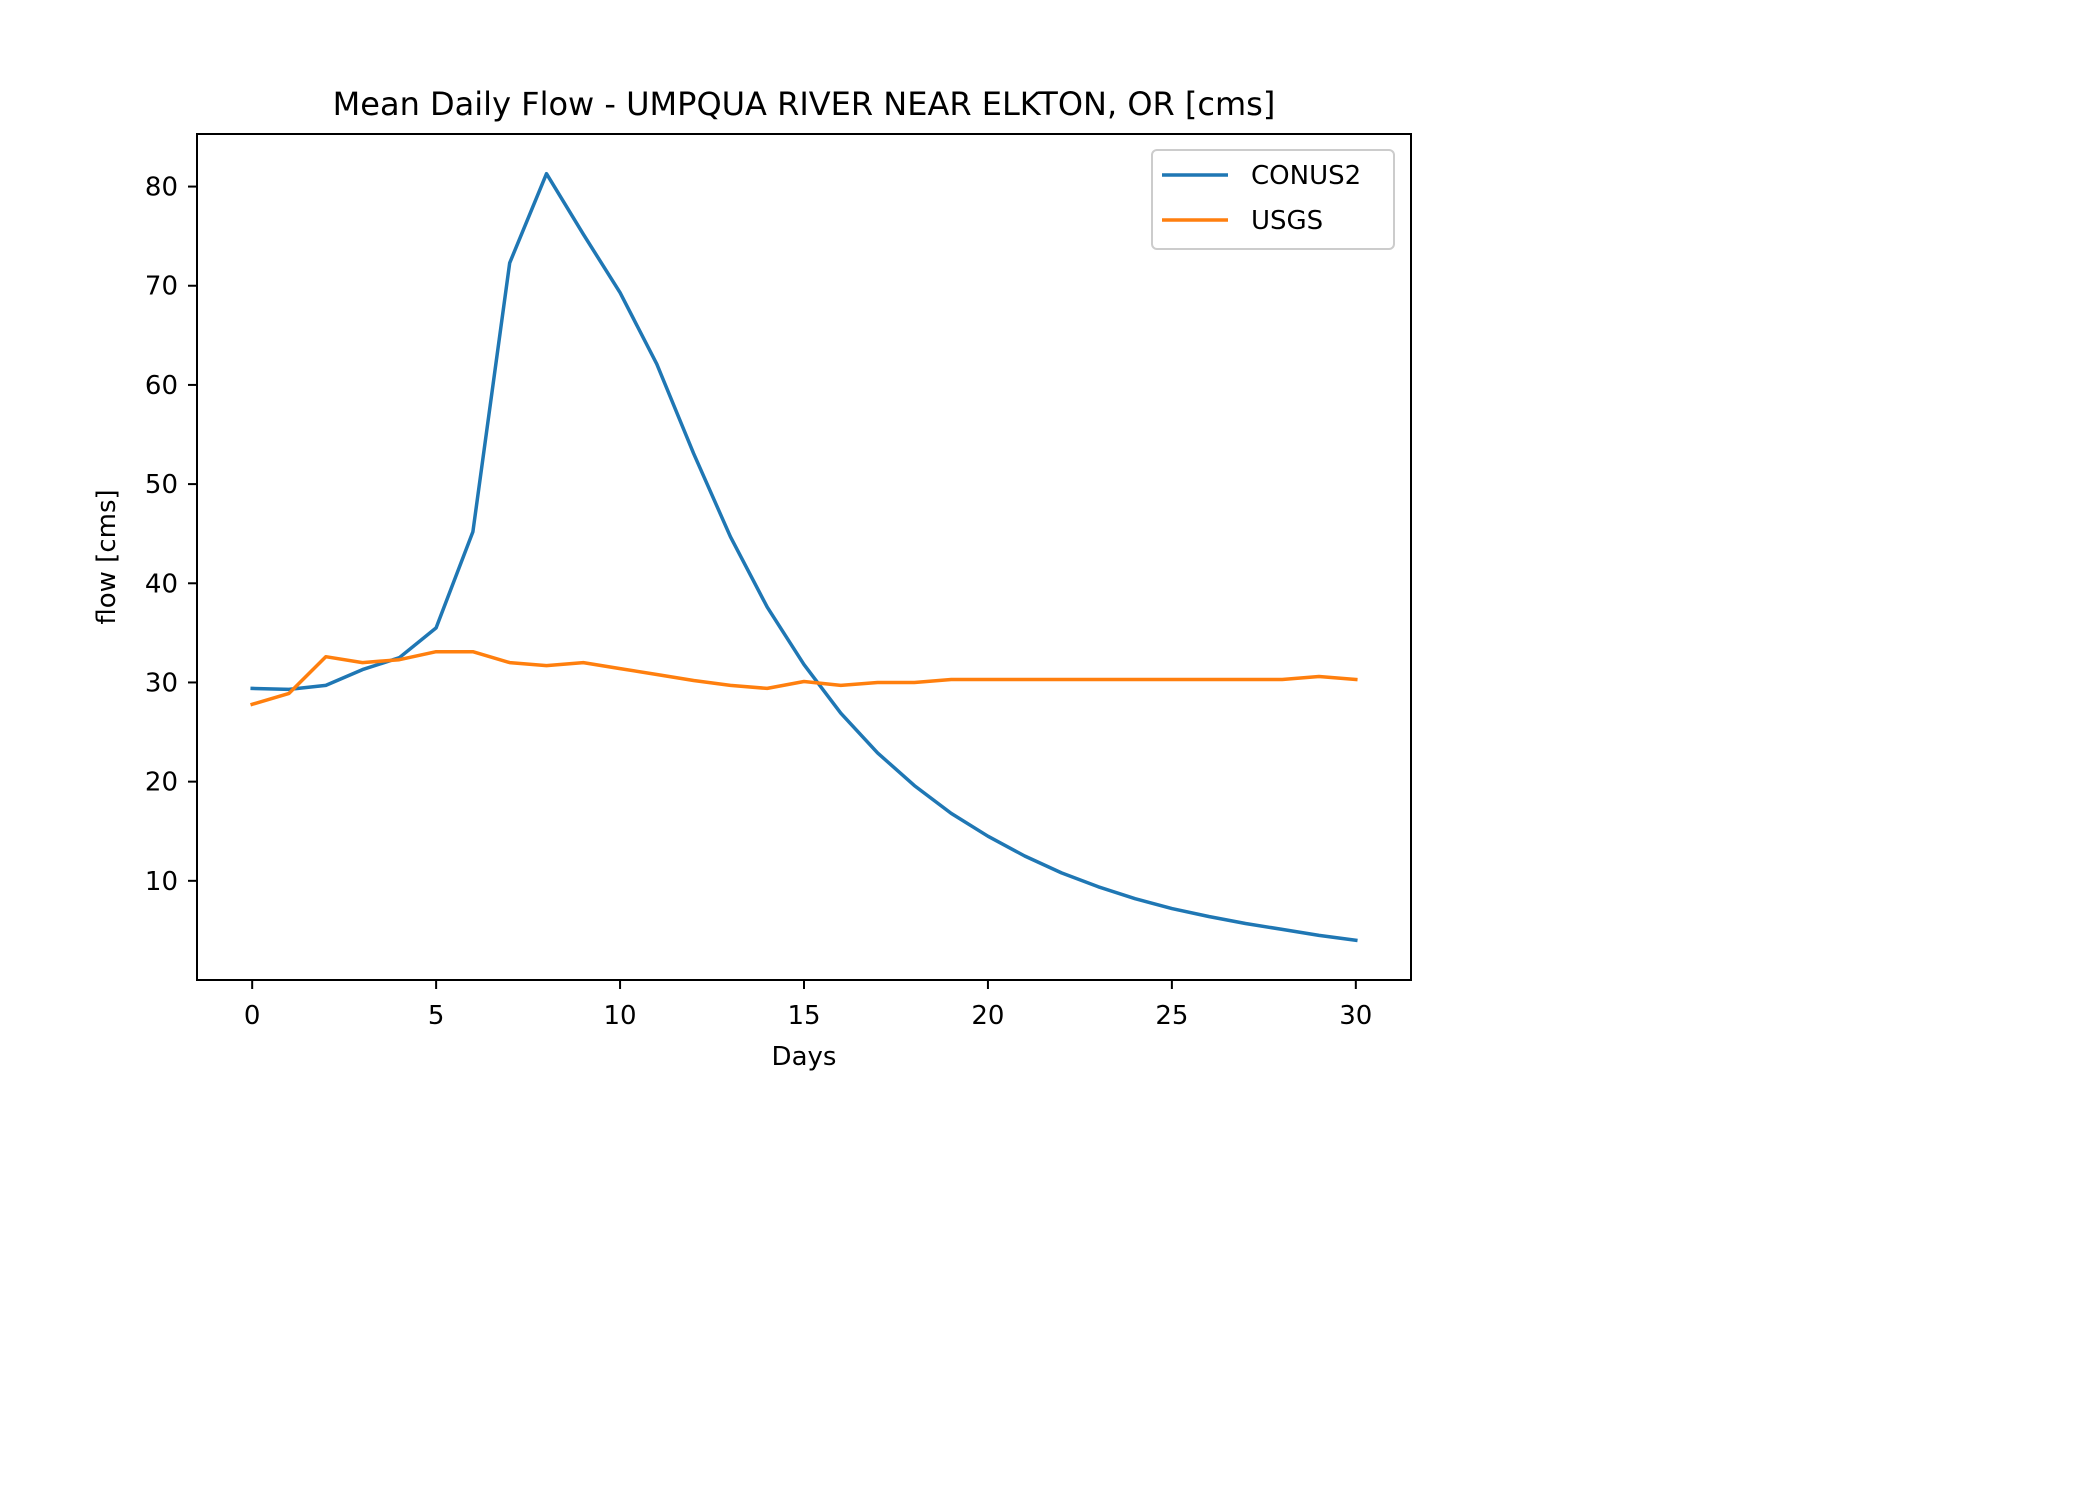  I want to click on y-tick-label: 20, so click(161, 783).